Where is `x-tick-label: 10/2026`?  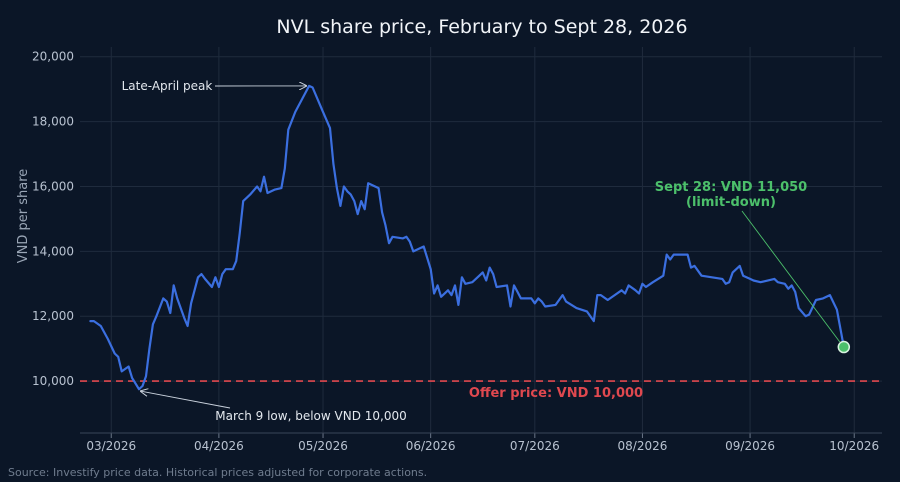 x-tick-label: 10/2026 is located at coordinates (854, 446).